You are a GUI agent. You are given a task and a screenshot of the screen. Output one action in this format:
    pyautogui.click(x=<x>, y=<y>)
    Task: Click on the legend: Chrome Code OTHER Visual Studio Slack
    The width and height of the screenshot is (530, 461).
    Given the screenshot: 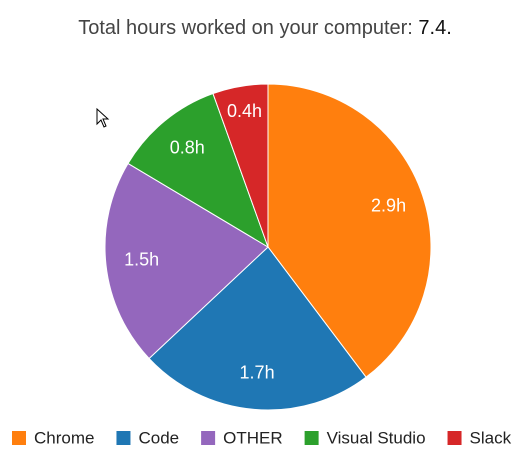 What is the action you would take?
    pyautogui.click(x=262, y=437)
    